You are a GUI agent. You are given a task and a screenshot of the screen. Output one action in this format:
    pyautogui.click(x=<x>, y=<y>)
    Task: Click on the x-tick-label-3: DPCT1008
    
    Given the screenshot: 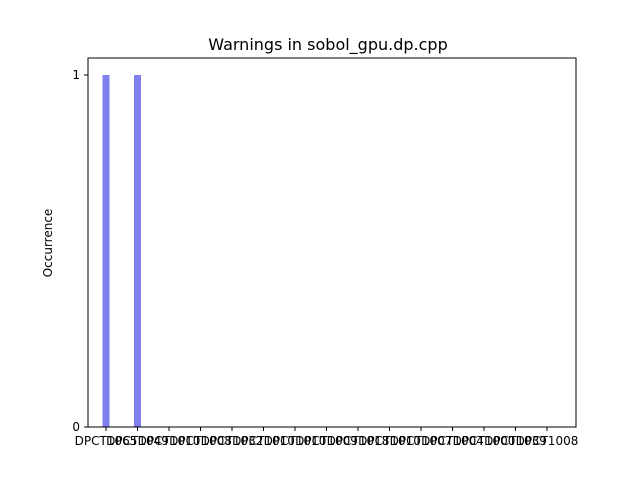 What is the action you would take?
    pyautogui.click(x=200, y=441)
    